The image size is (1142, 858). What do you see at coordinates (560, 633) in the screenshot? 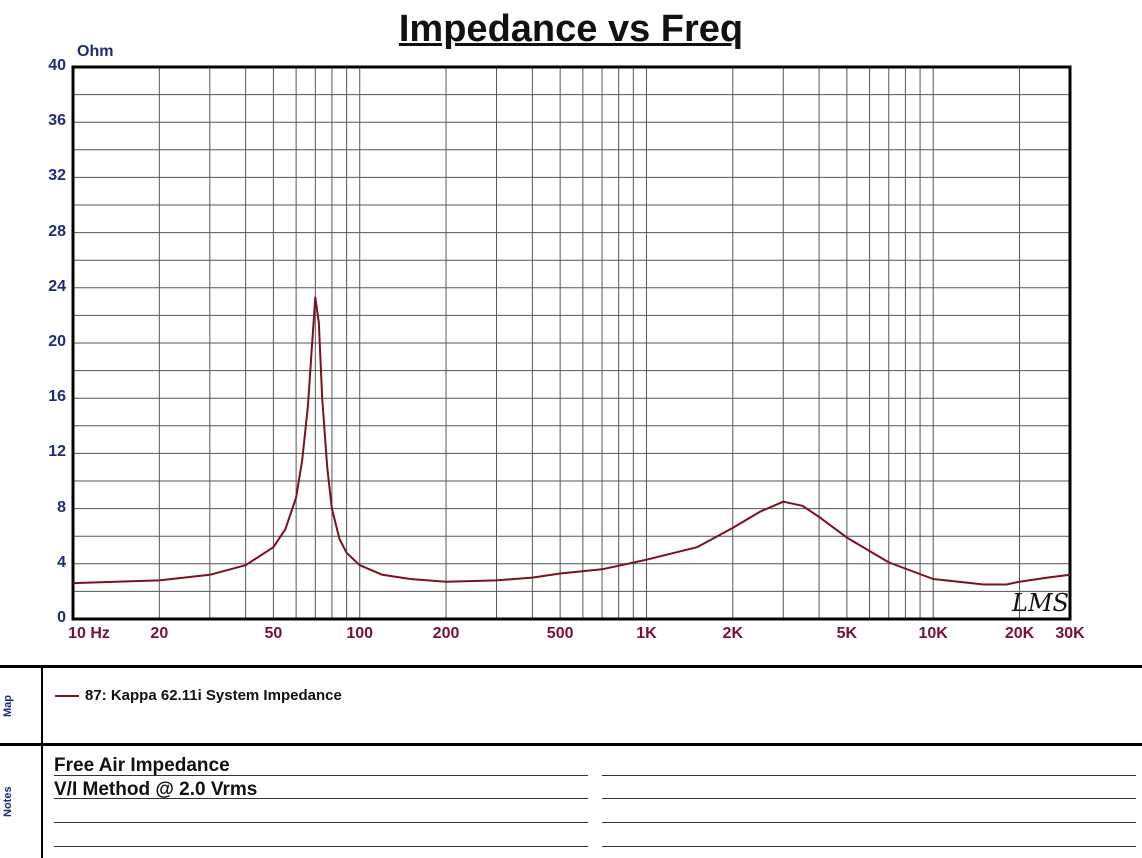
I see `x-tick-label: 500` at bounding box center [560, 633].